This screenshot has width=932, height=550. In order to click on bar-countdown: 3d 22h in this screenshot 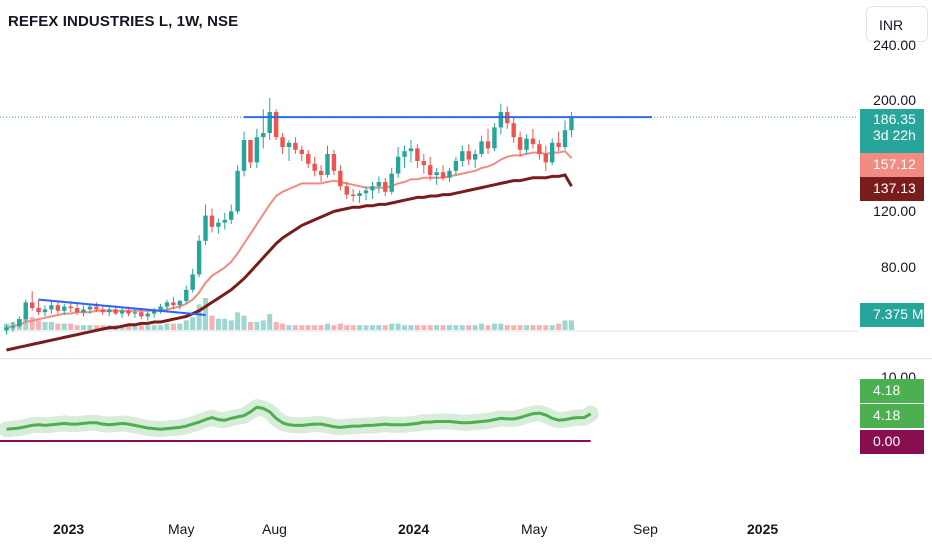, I will do `click(894, 135)`.